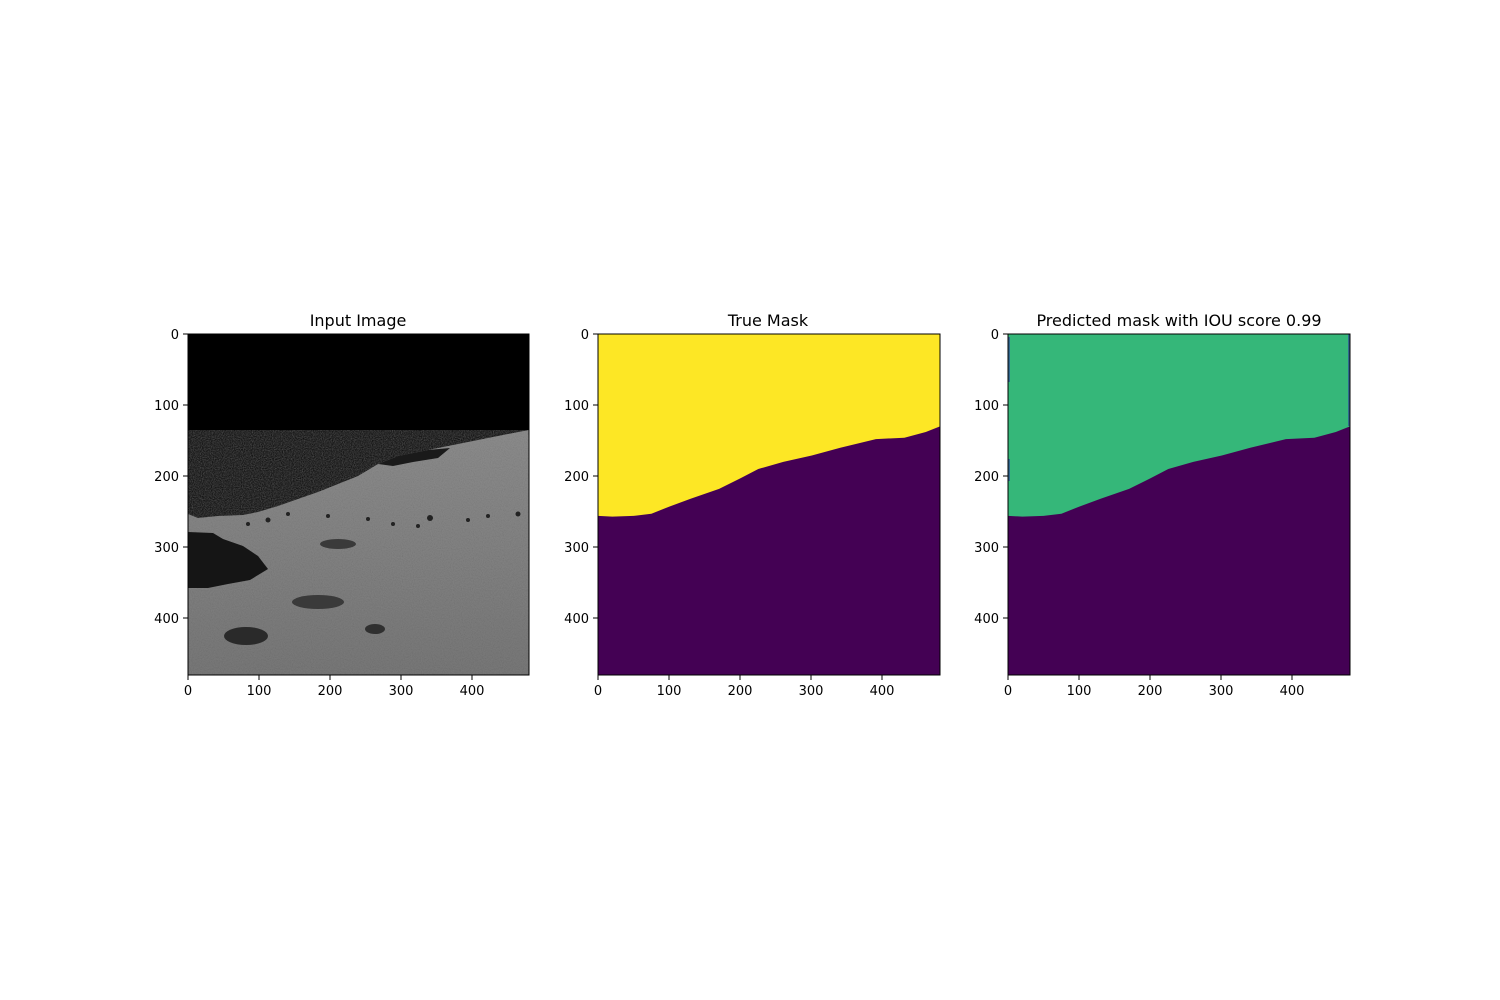 The image size is (1500, 1000). Describe the element at coordinates (414, 457) in the screenshot. I see `ridge-shadow` at that location.